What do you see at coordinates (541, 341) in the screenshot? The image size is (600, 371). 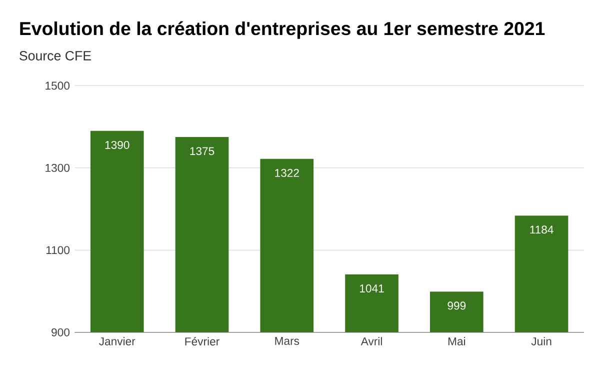 I see `x-tick-label: Juin` at bounding box center [541, 341].